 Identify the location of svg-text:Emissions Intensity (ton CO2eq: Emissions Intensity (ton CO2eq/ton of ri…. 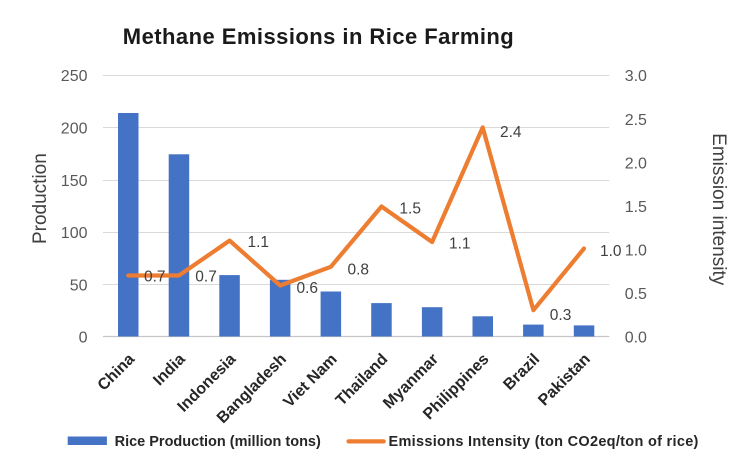
(544, 442).